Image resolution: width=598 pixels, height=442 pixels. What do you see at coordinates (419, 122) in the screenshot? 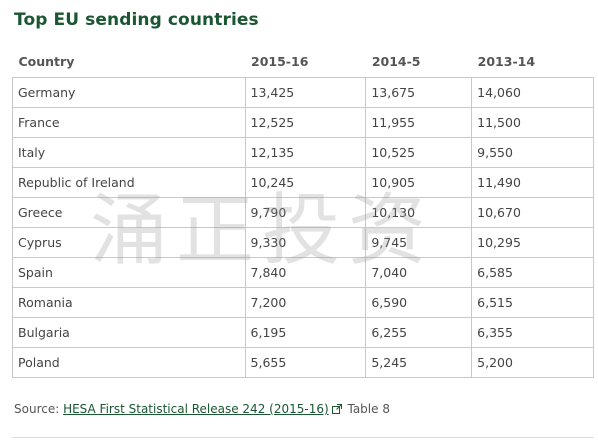
I see `value-cell: 11,955` at bounding box center [419, 122].